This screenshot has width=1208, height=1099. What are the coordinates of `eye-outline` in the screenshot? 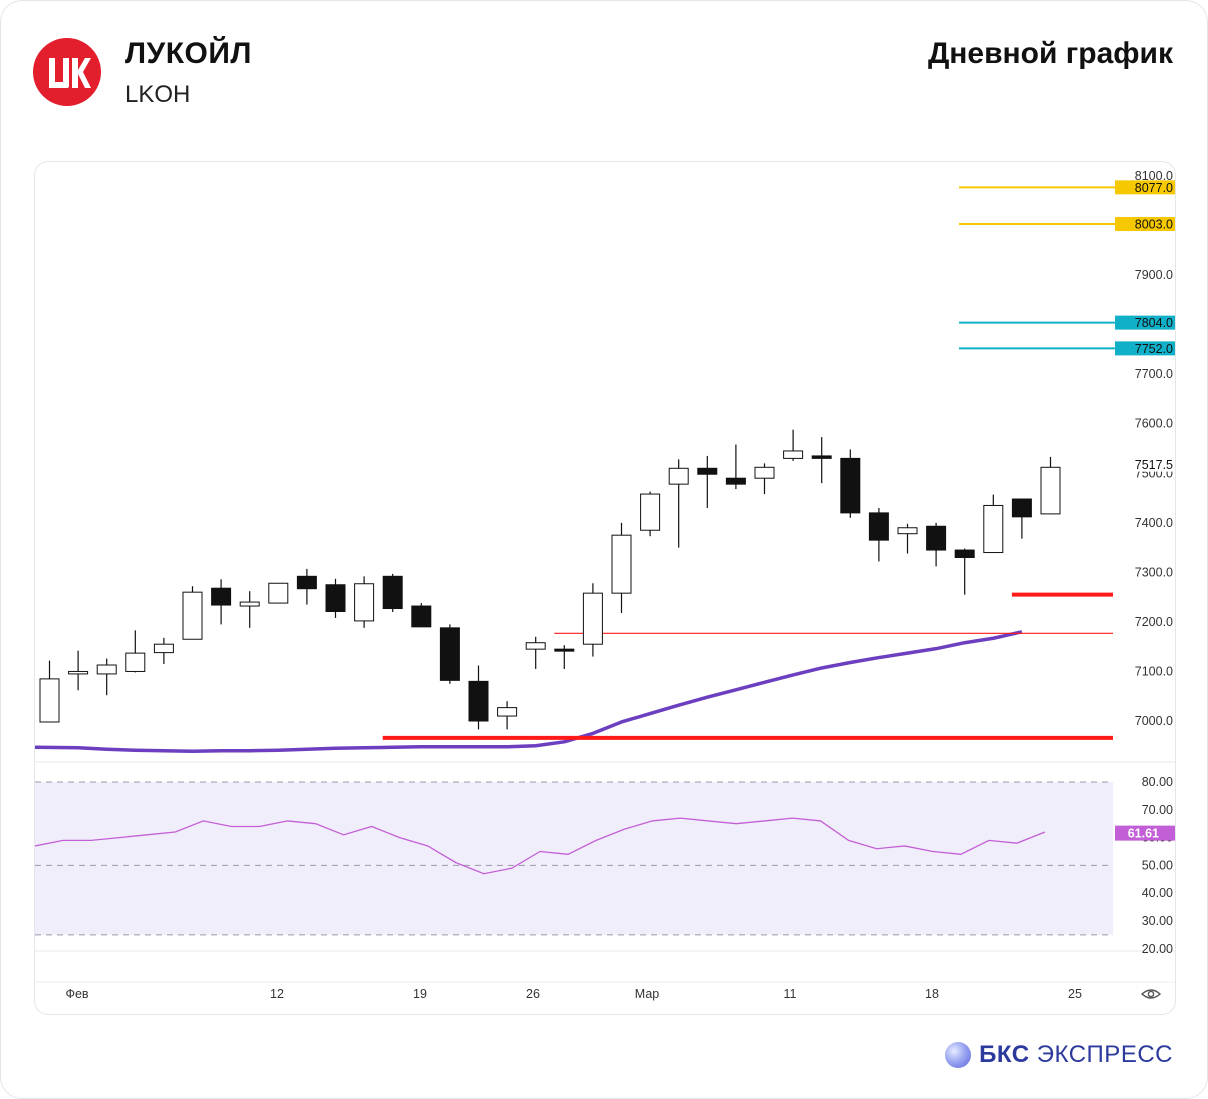 It's located at (1151, 994).